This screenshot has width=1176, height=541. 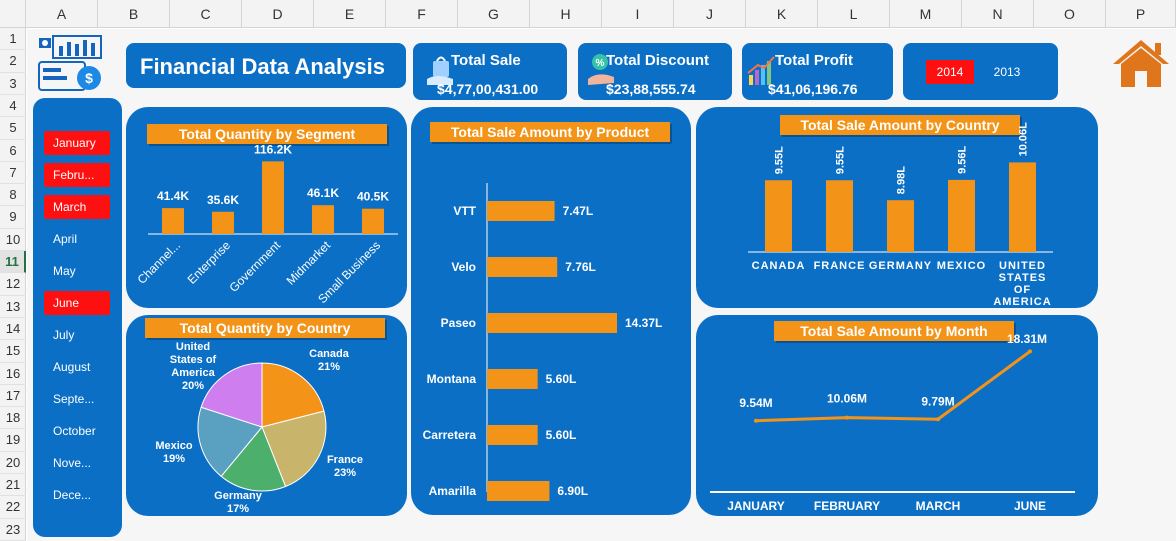 What do you see at coordinates (854, 14) in the screenshot?
I see `column-header-l: L` at bounding box center [854, 14].